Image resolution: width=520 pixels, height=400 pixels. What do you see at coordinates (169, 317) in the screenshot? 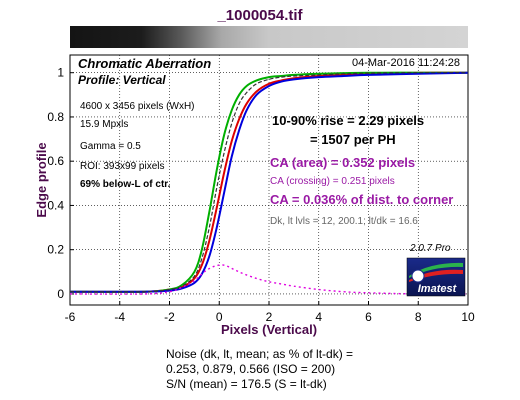
I see `x-tick-label: -2` at bounding box center [169, 317].